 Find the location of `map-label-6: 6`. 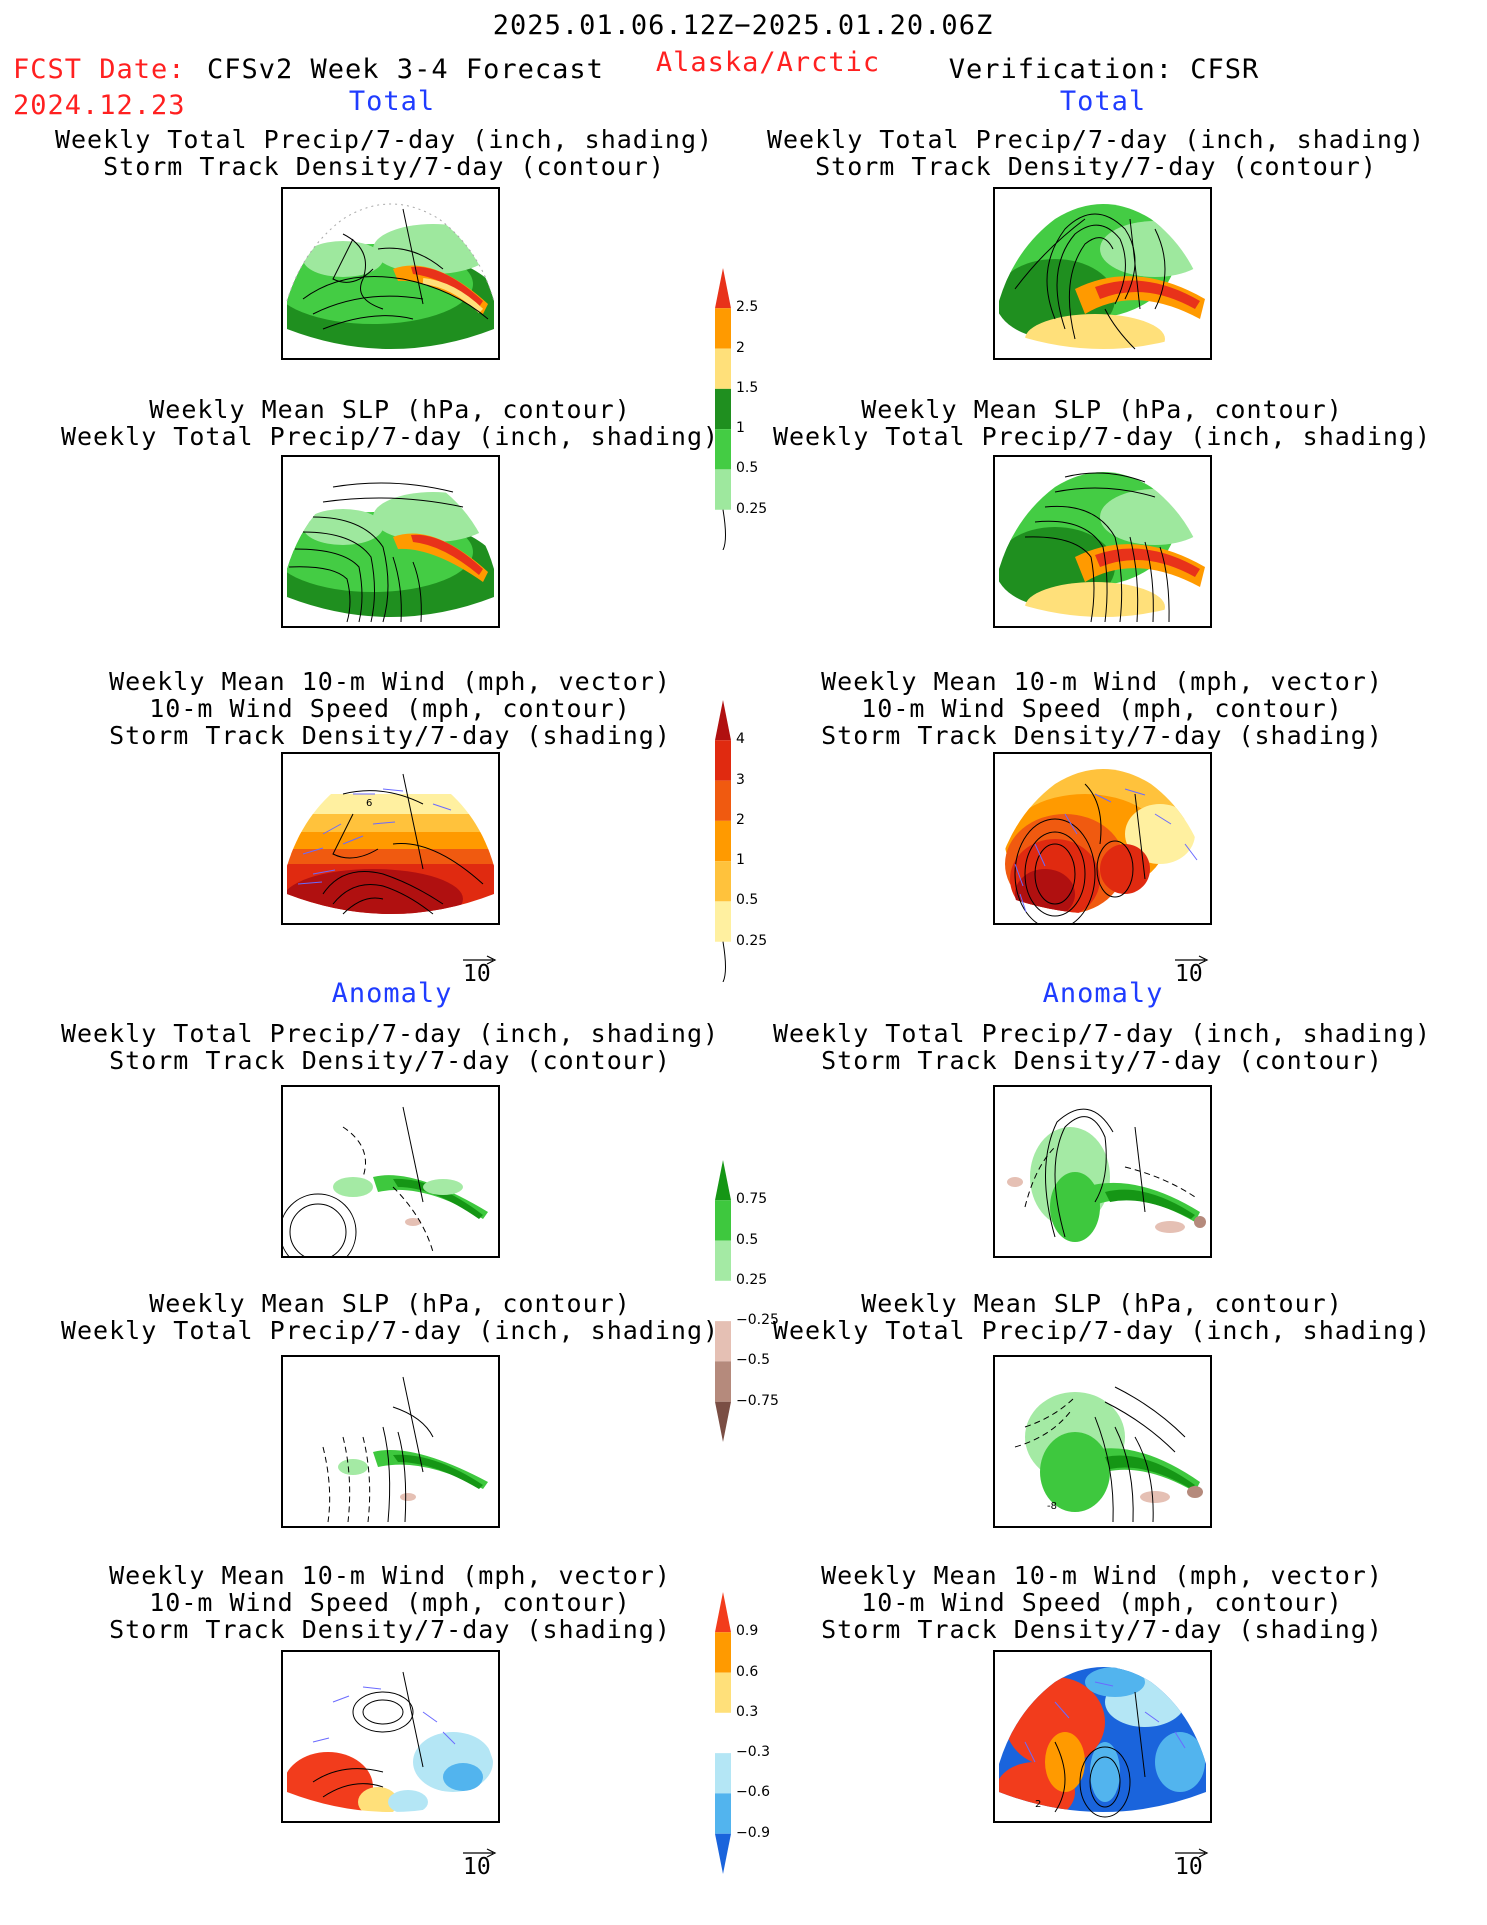

map-label-6: 6 is located at coordinates (369, 803).